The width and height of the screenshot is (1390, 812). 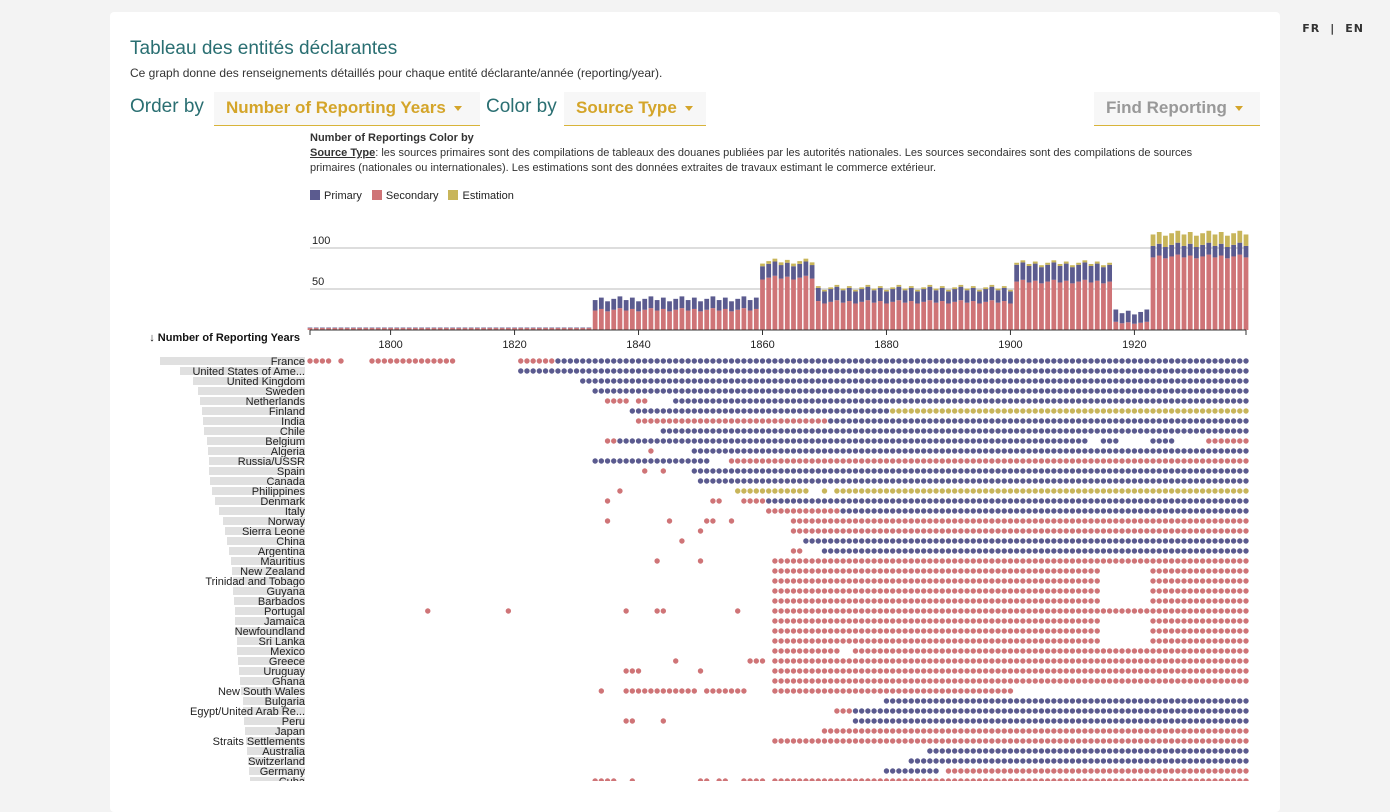 I want to click on chart-legend: Primary Secondary Estimation, so click(x=412, y=196).